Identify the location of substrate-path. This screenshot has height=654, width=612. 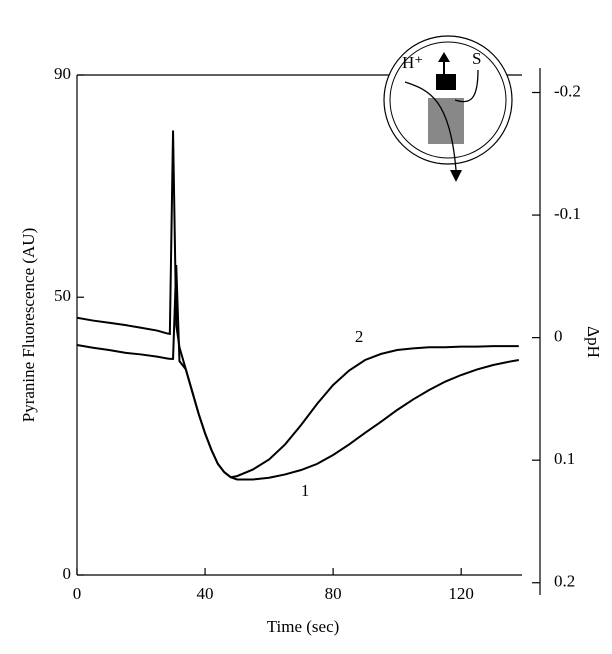
(466, 86).